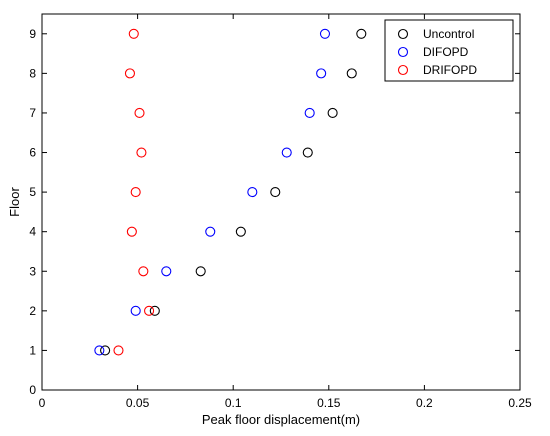 The image size is (550, 436). What do you see at coordinates (520, 403) in the screenshot?
I see `x-tick-label: 0.25` at bounding box center [520, 403].